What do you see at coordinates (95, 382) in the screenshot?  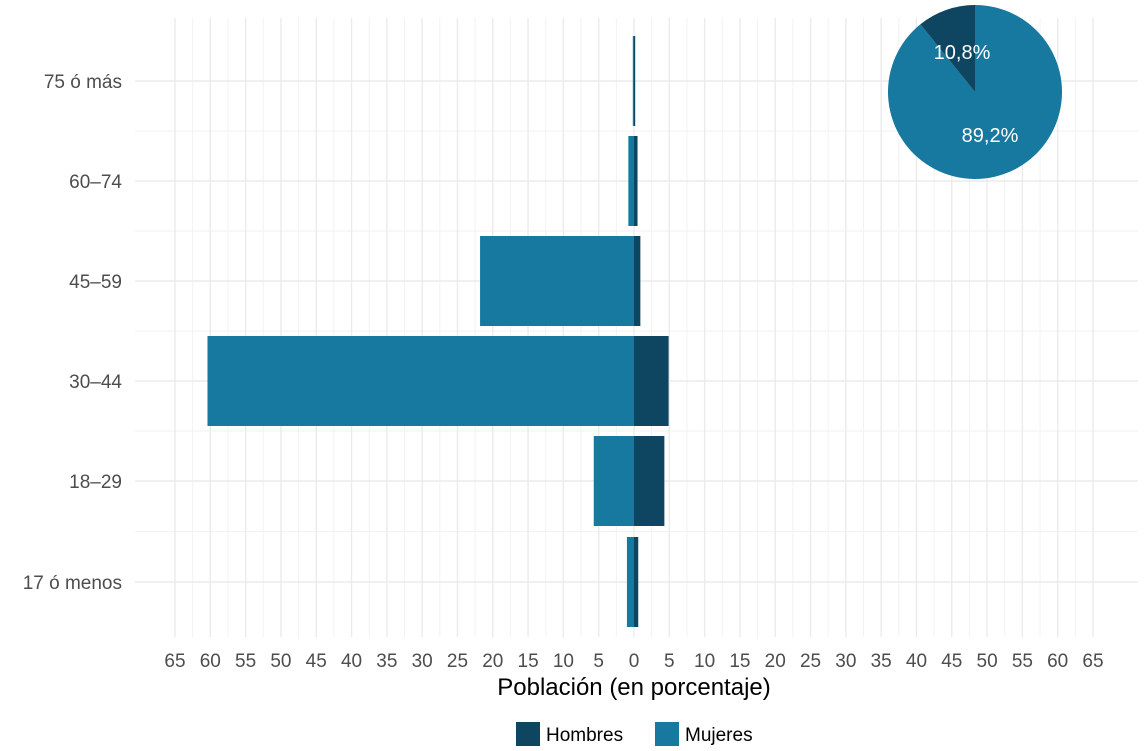 I see `y-tick-label: 30–44` at bounding box center [95, 382].